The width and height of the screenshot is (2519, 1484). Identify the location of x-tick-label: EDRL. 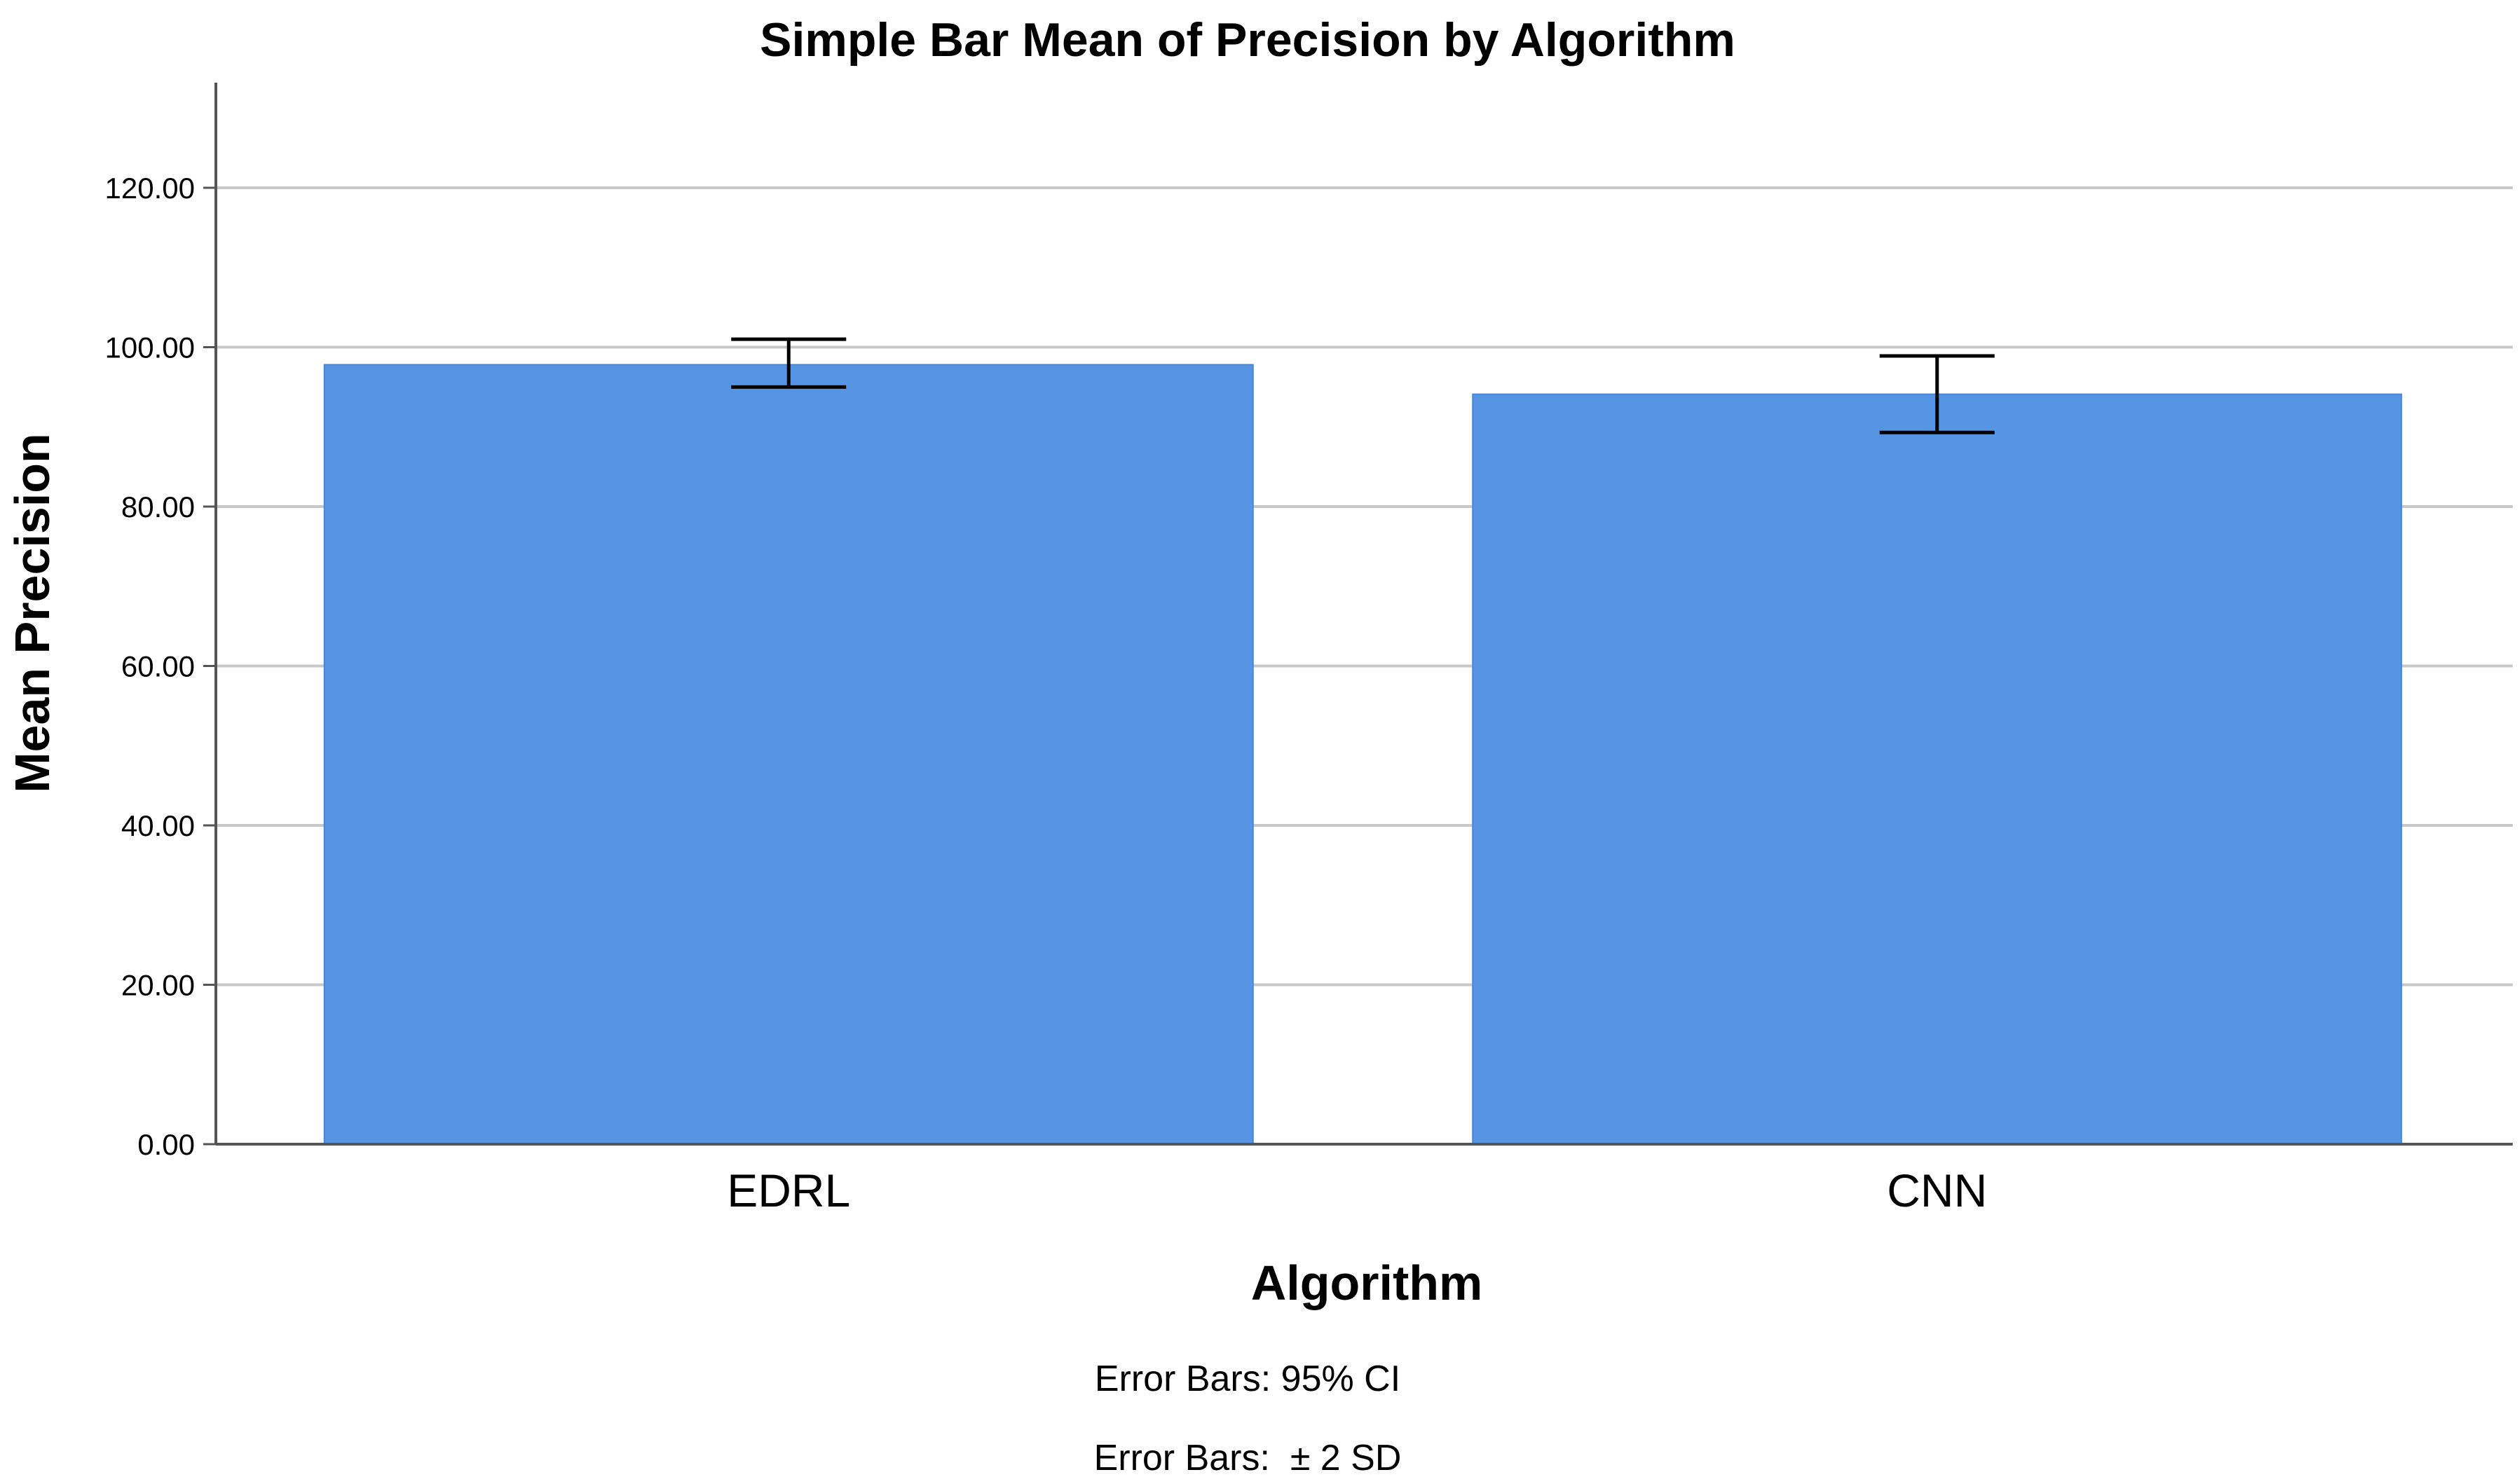
(789, 1190).